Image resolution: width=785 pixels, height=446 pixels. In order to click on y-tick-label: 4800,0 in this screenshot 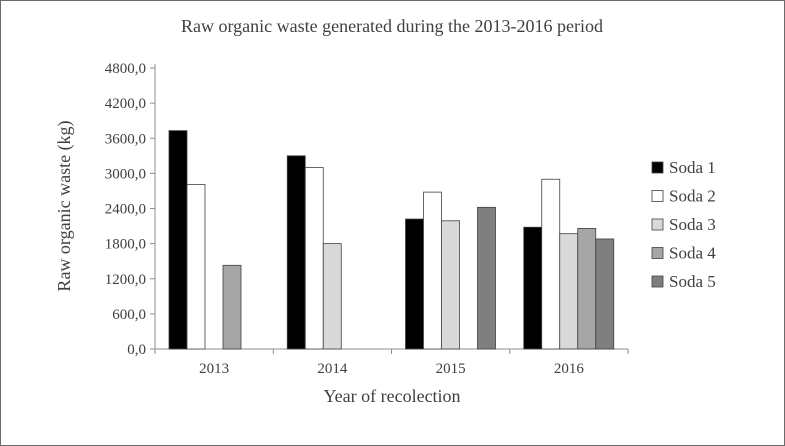, I will do `click(125, 69)`.